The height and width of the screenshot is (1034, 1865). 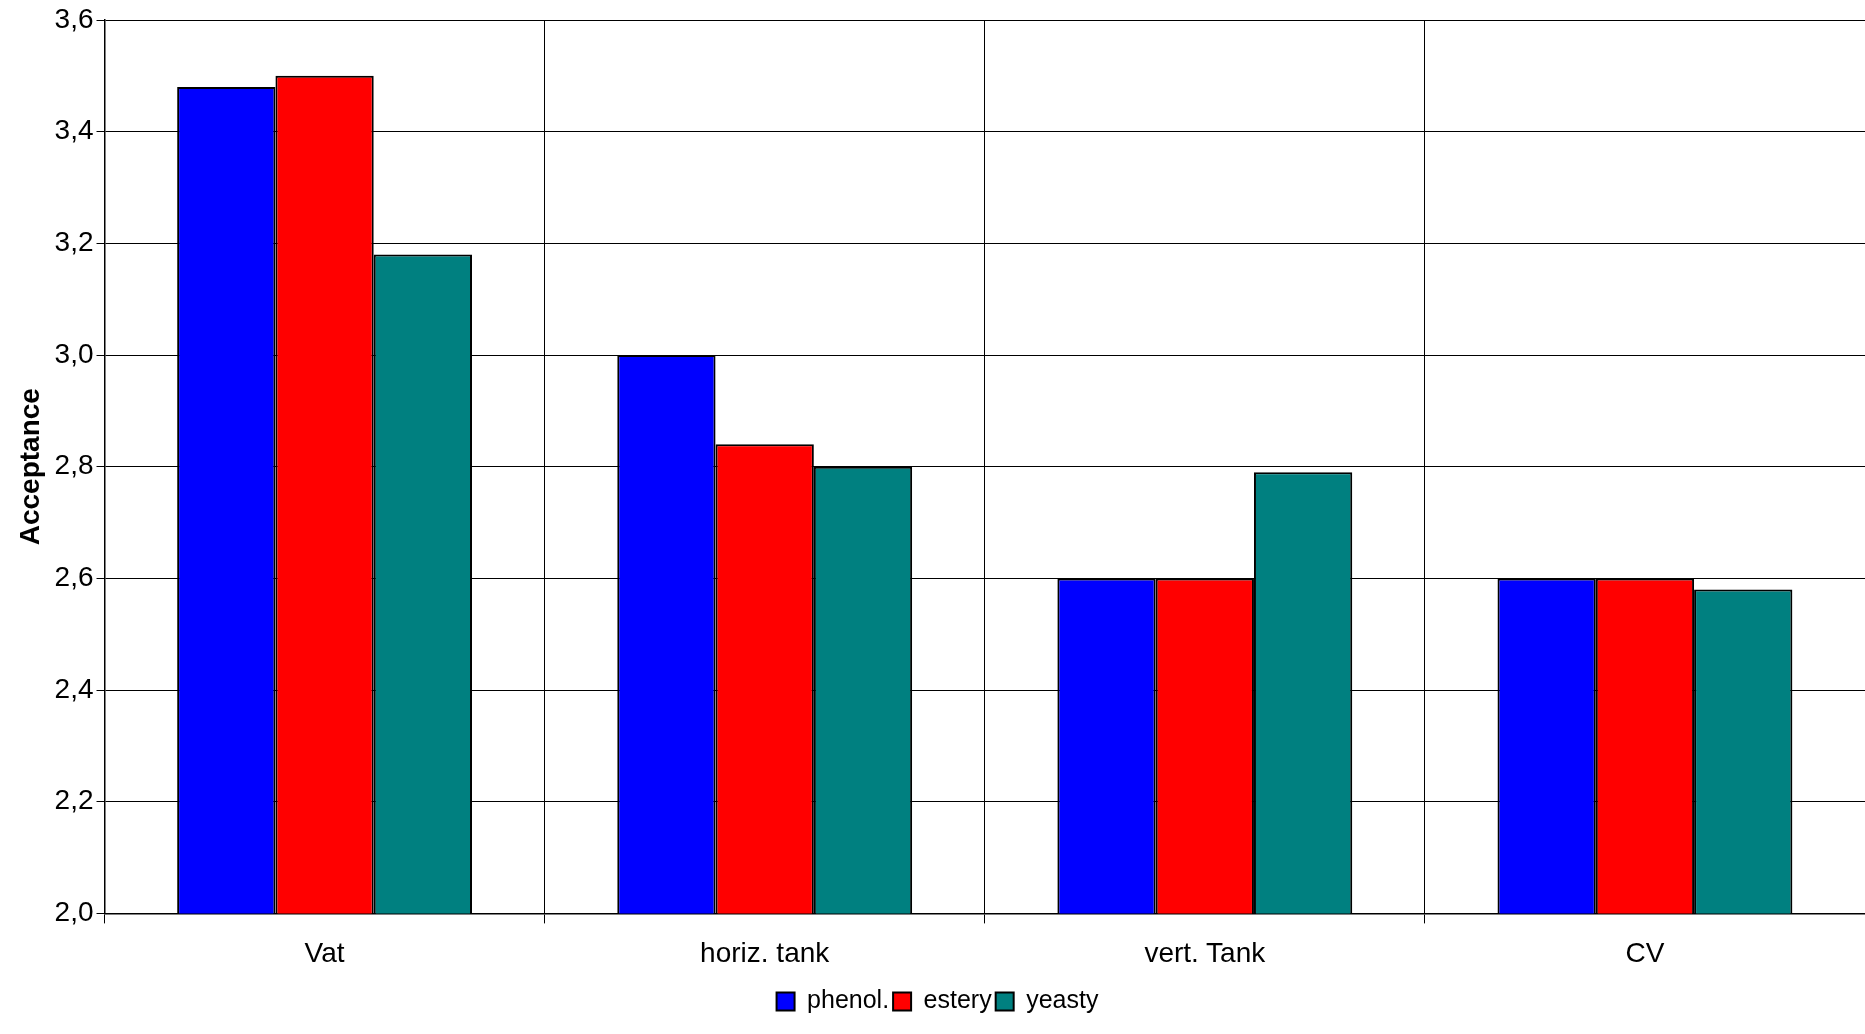 What do you see at coordinates (324, 952) in the screenshot?
I see `x-tick-label: Vat` at bounding box center [324, 952].